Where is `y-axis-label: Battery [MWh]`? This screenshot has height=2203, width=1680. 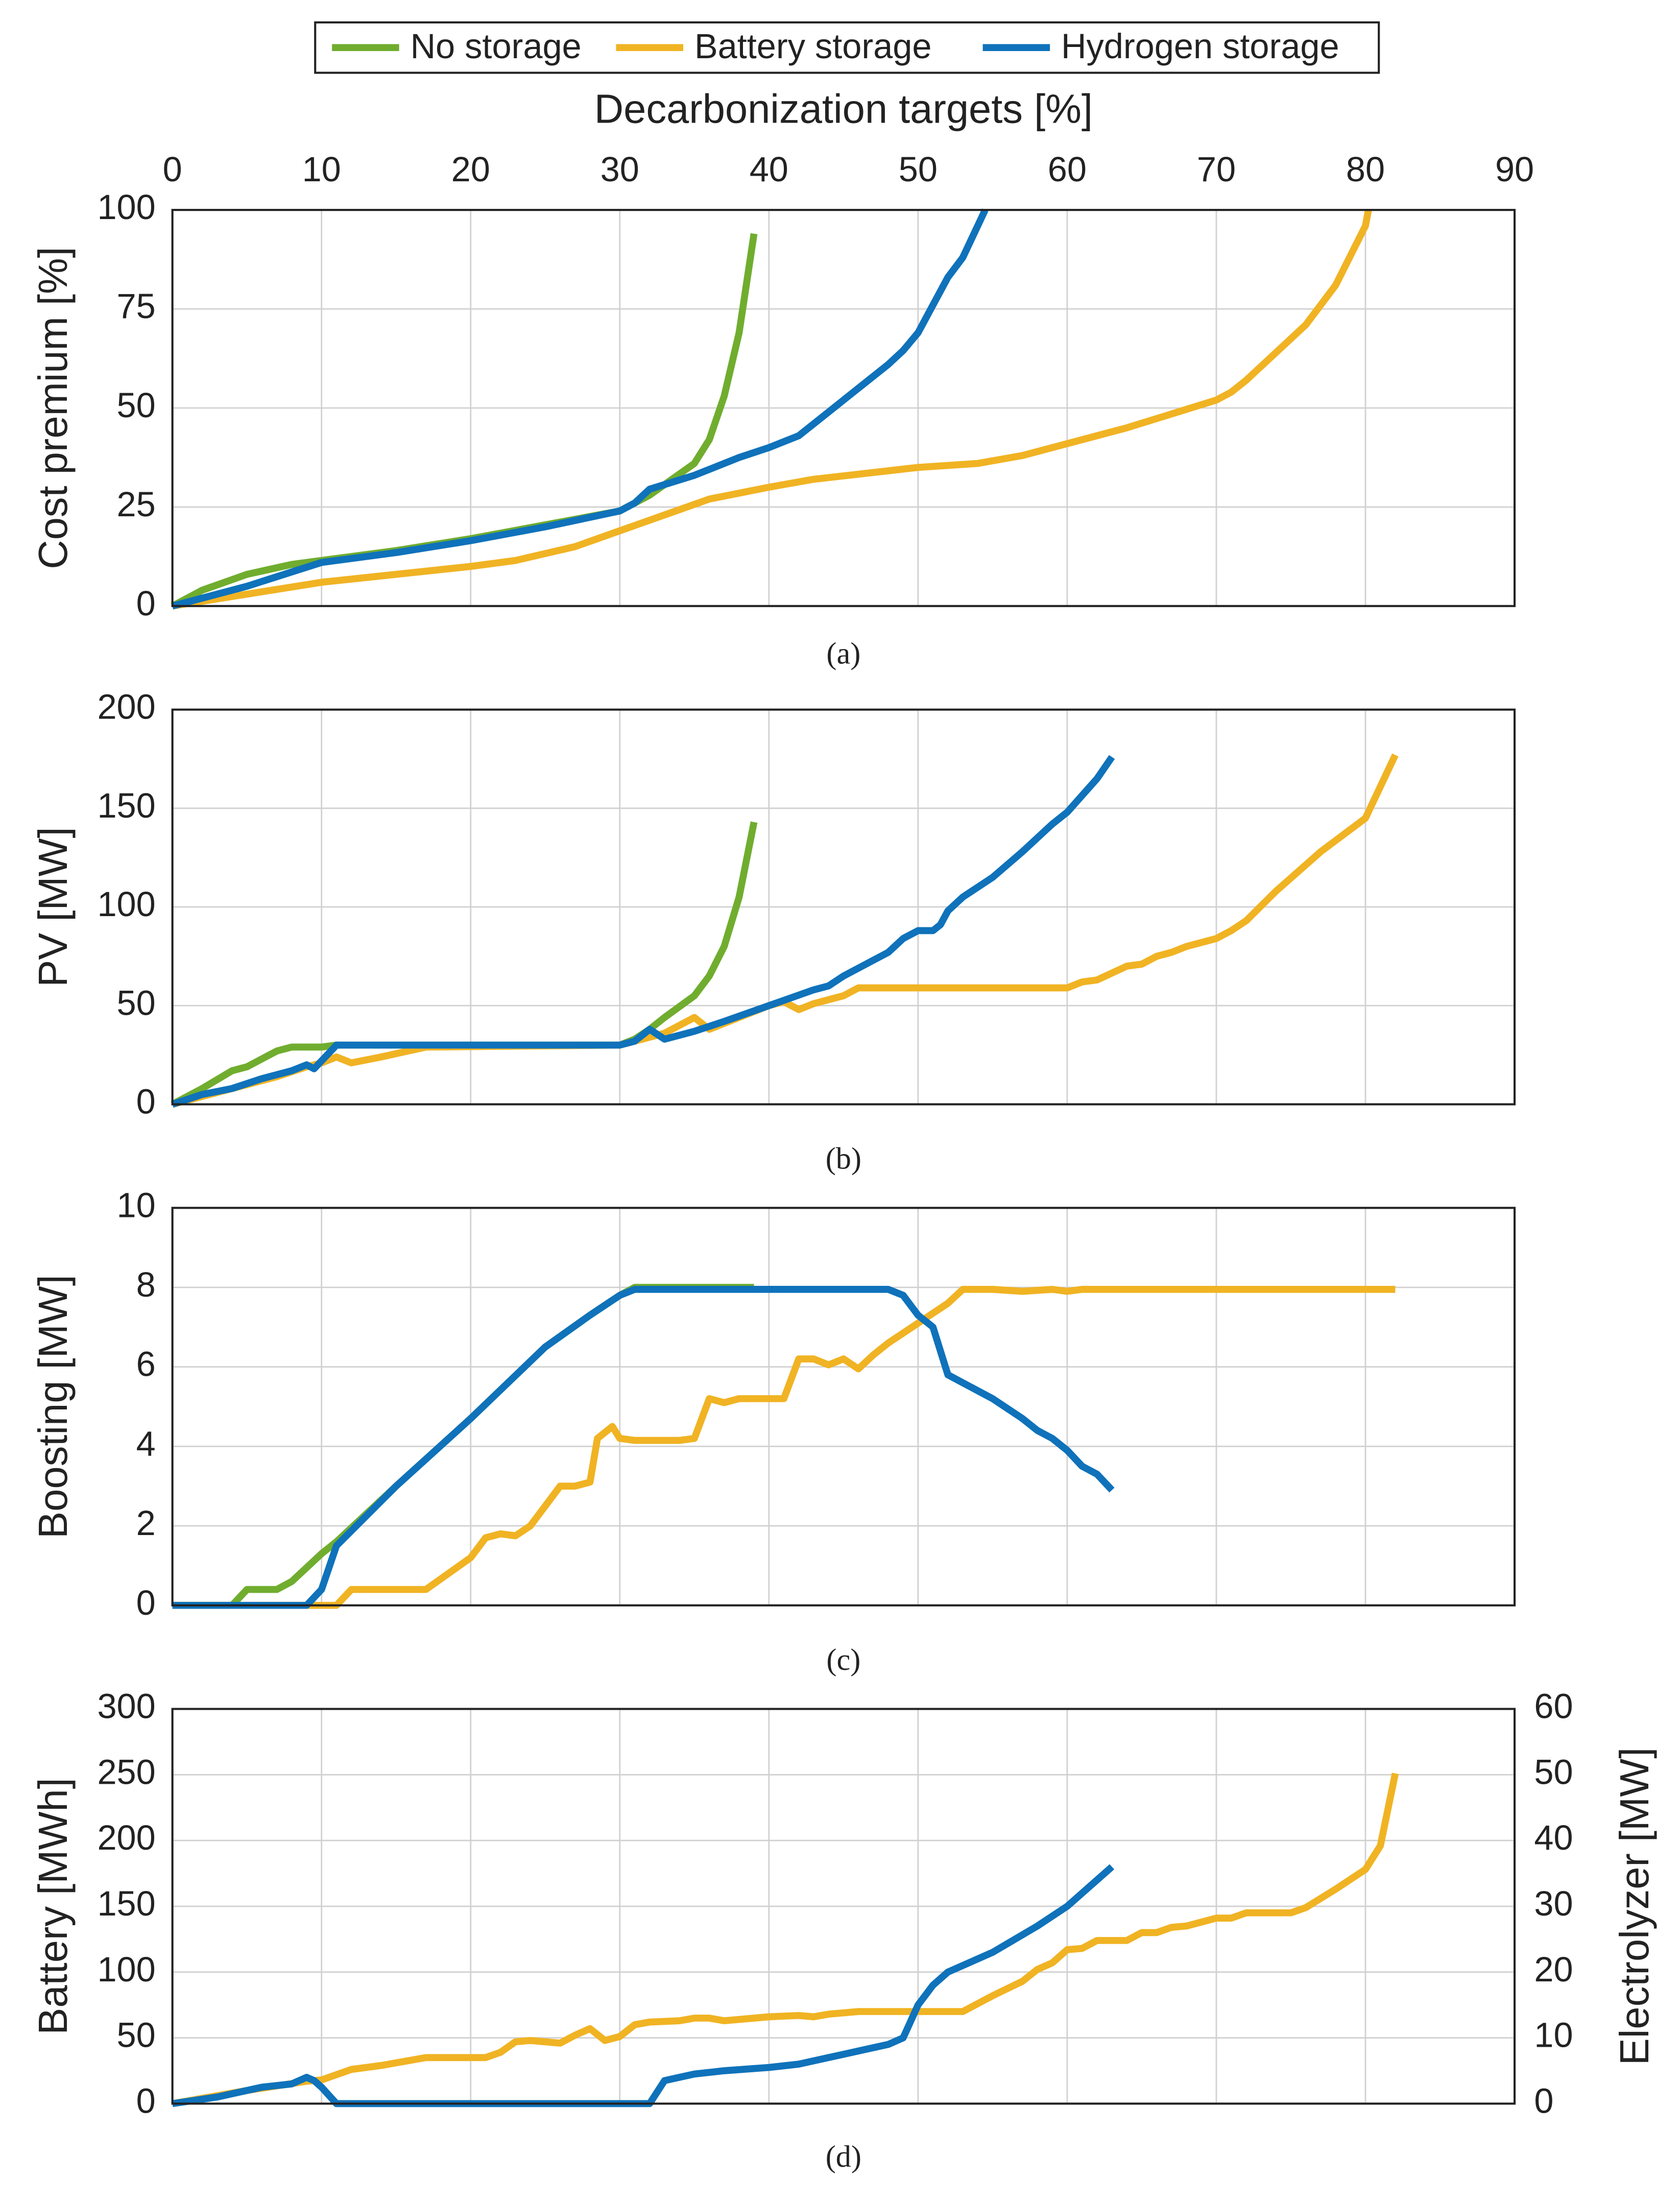 y-axis-label: Battery [MWh] is located at coordinates (53, 1906).